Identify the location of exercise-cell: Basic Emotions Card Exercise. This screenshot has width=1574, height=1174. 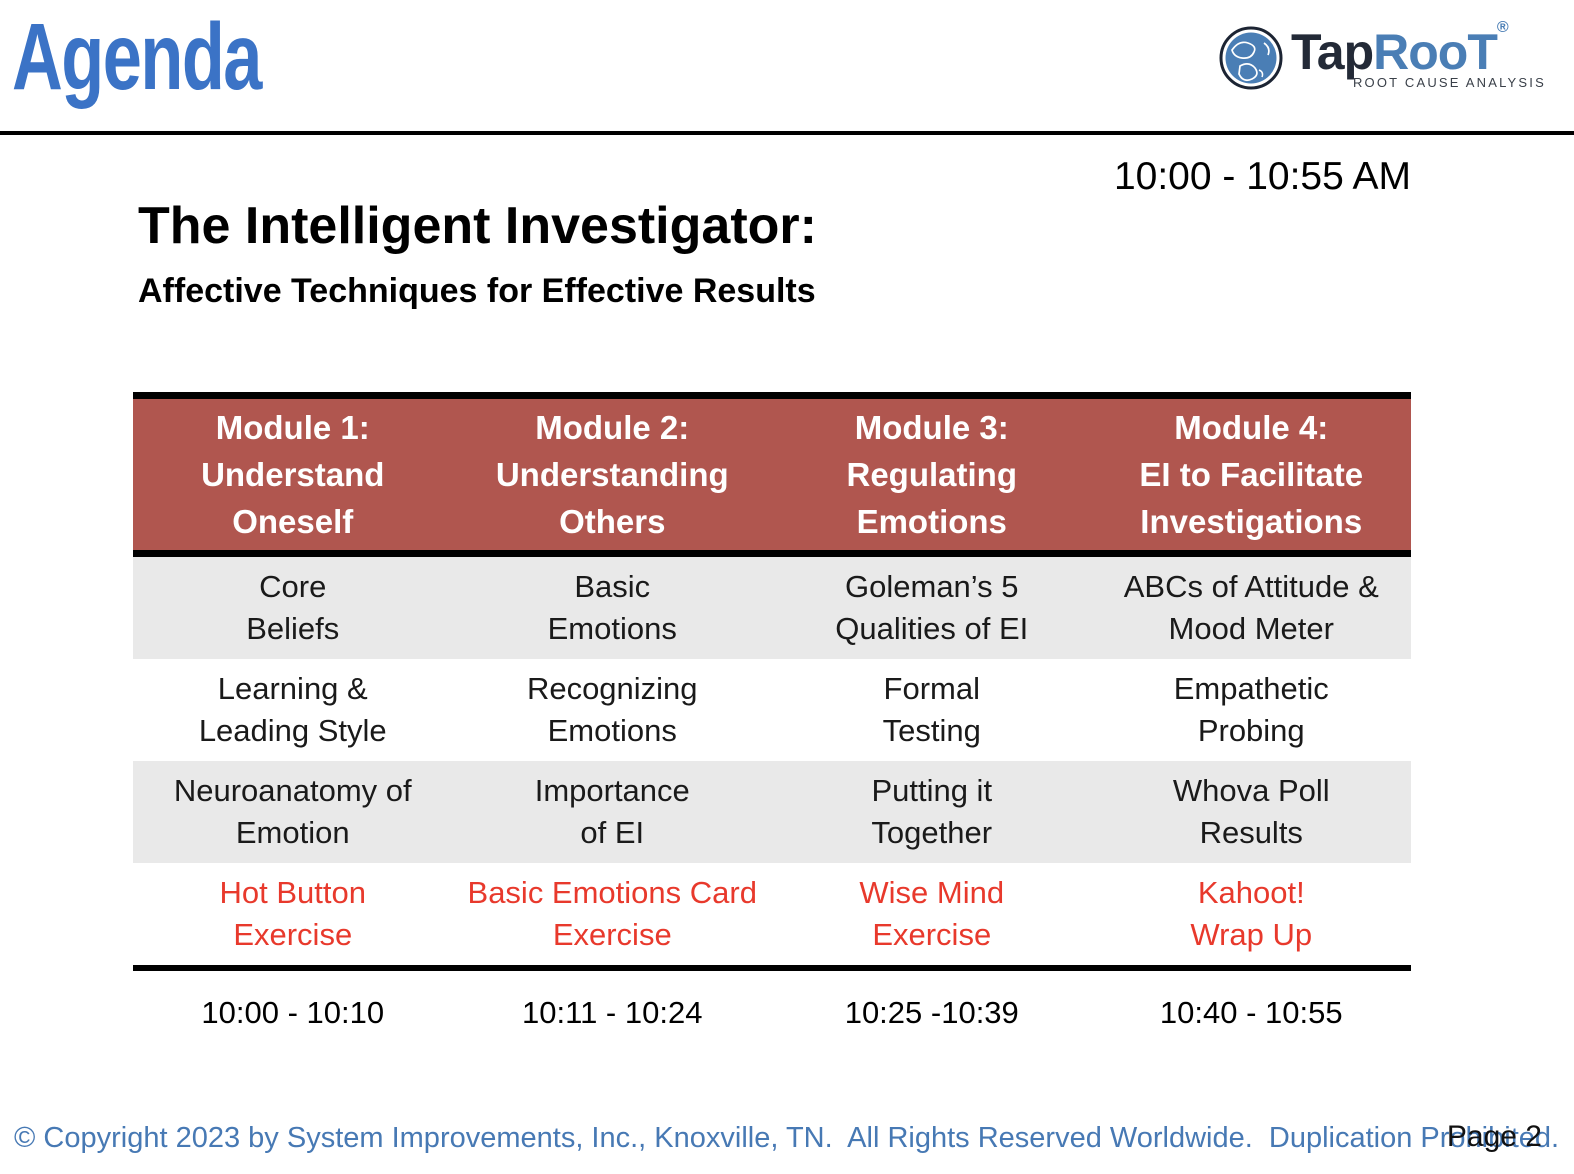
(612, 913).